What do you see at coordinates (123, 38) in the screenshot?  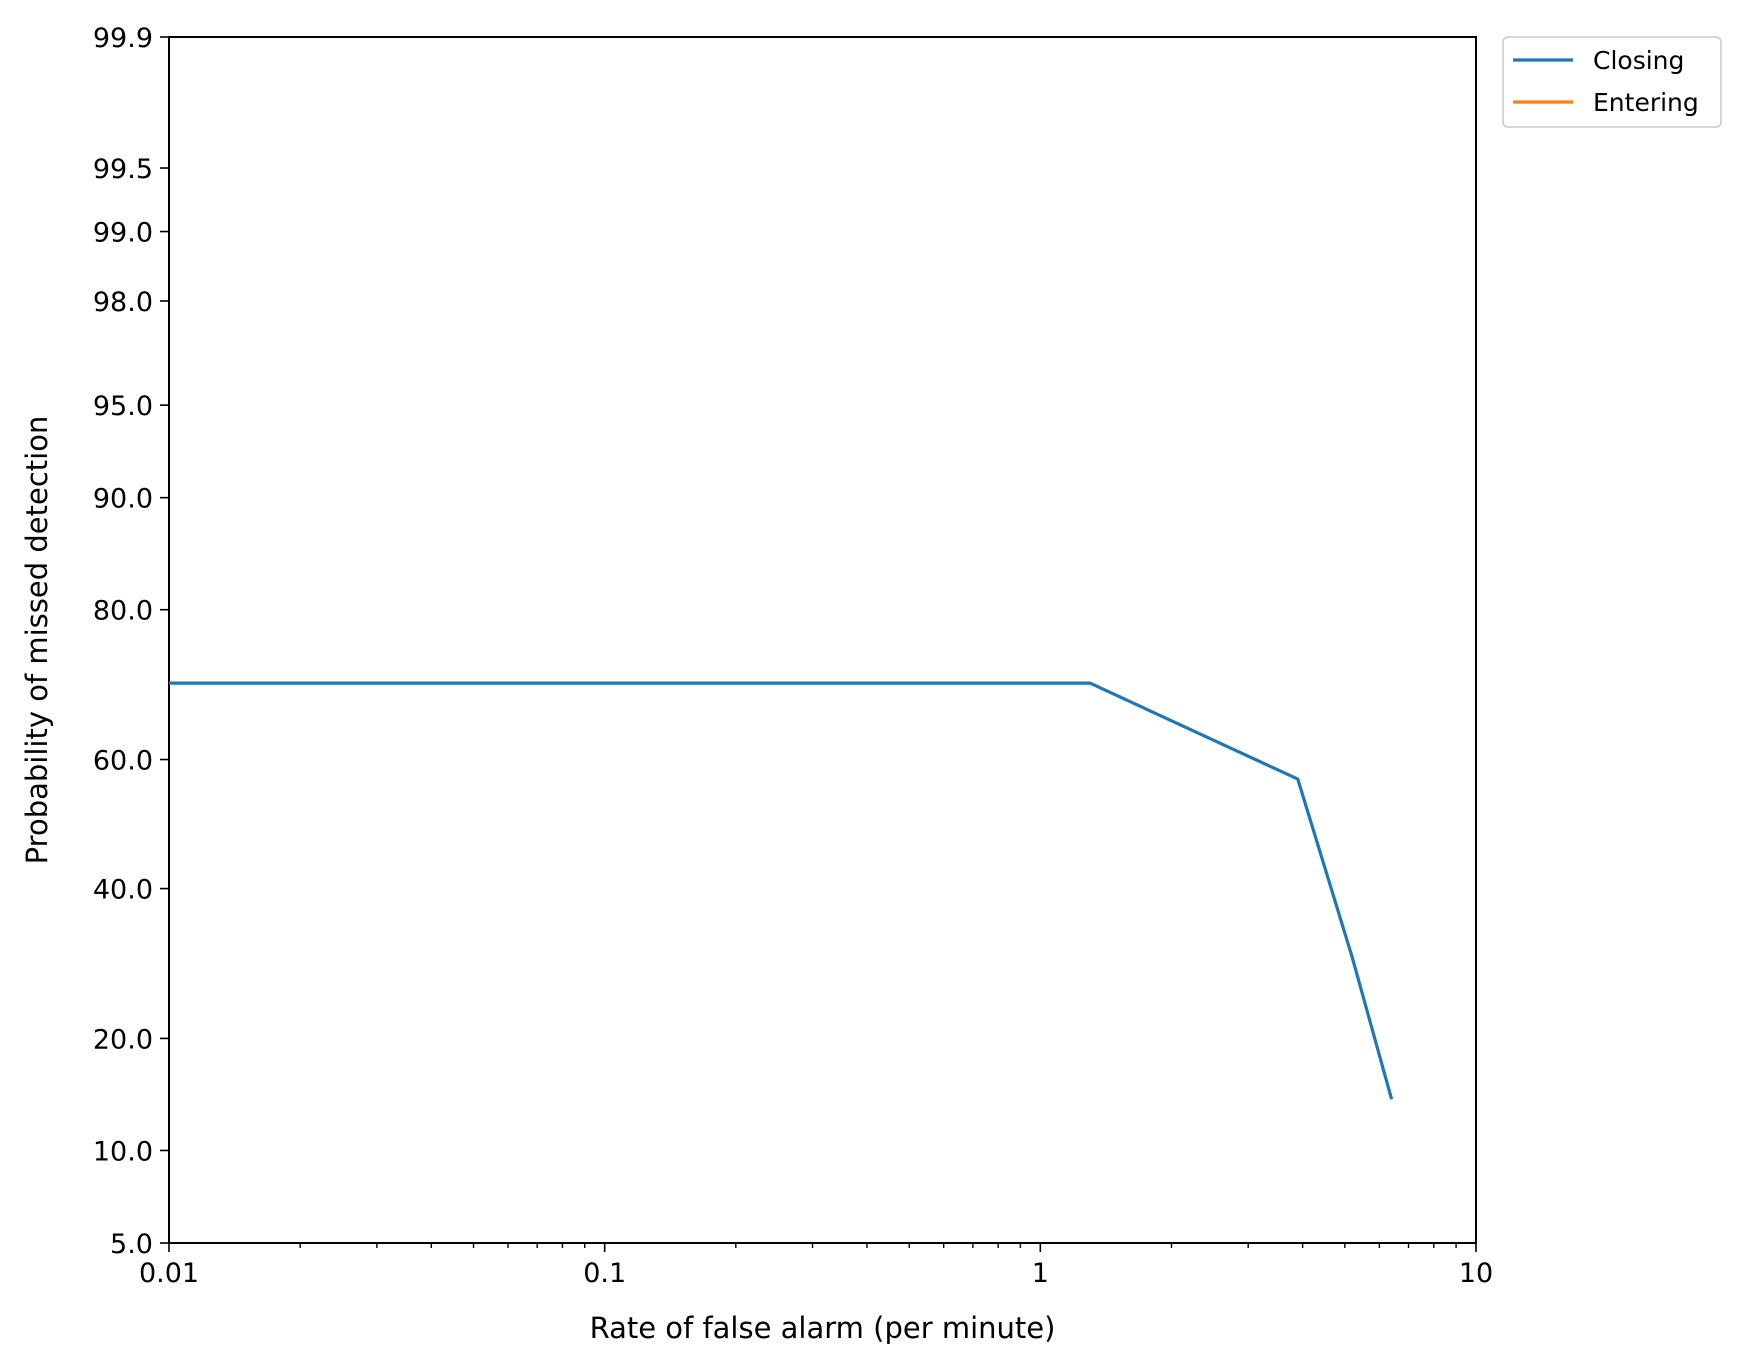 I see `y-tick-label: 99.9` at bounding box center [123, 38].